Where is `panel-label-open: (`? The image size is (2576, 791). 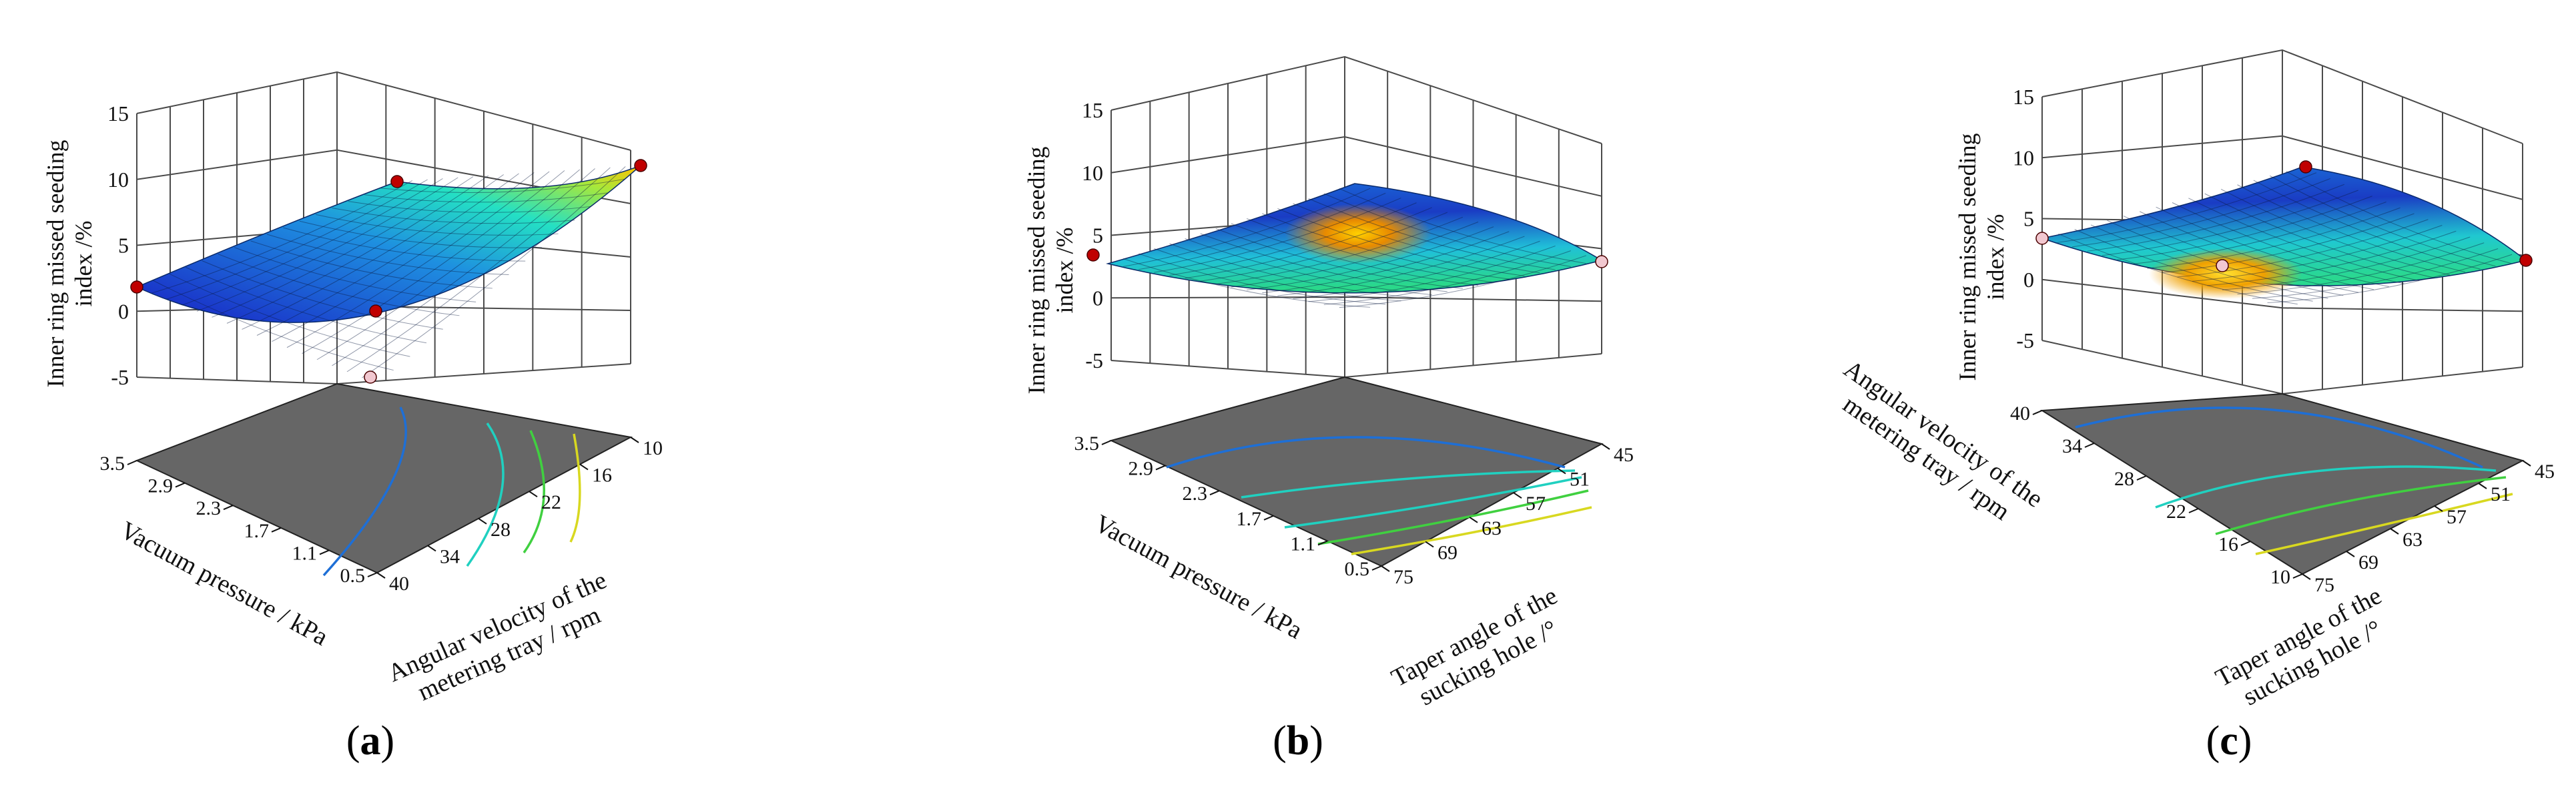
panel-label-open: ( is located at coordinates (353, 741).